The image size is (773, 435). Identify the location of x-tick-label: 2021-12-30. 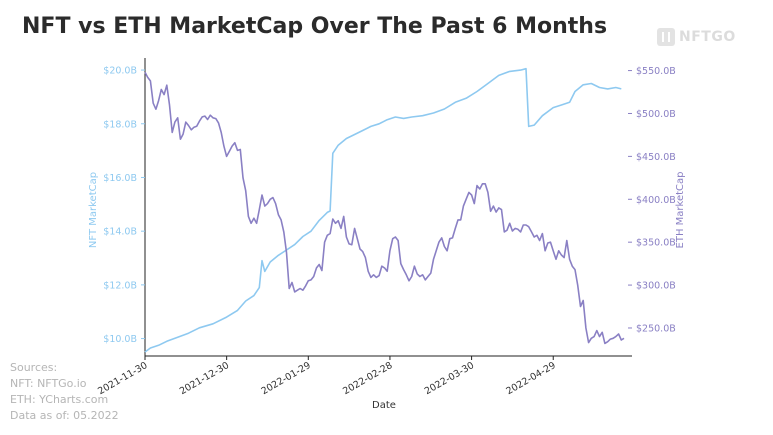
(204, 378).